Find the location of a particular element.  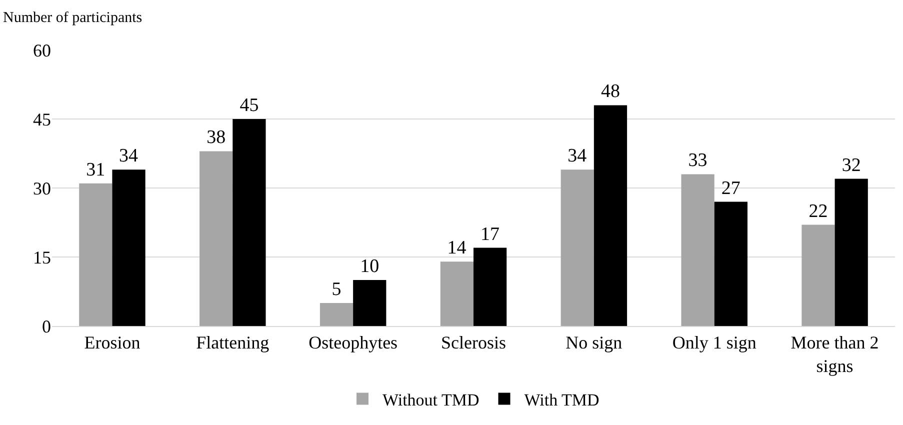

data-label: 10 is located at coordinates (370, 266).